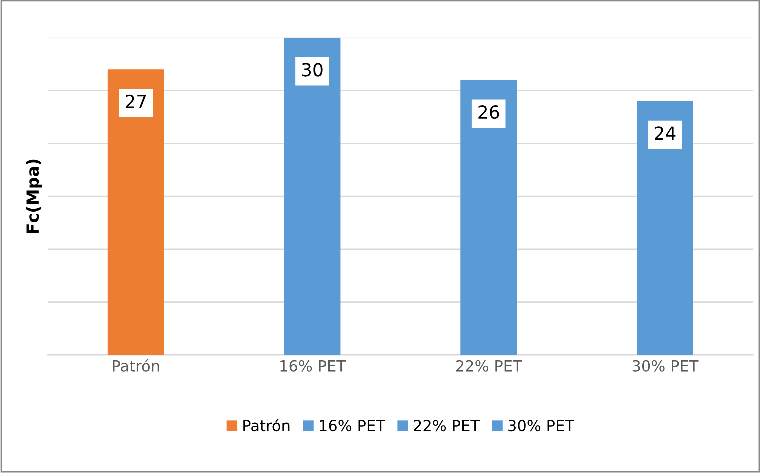  I want to click on legend-label: 22% PET, so click(447, 426).